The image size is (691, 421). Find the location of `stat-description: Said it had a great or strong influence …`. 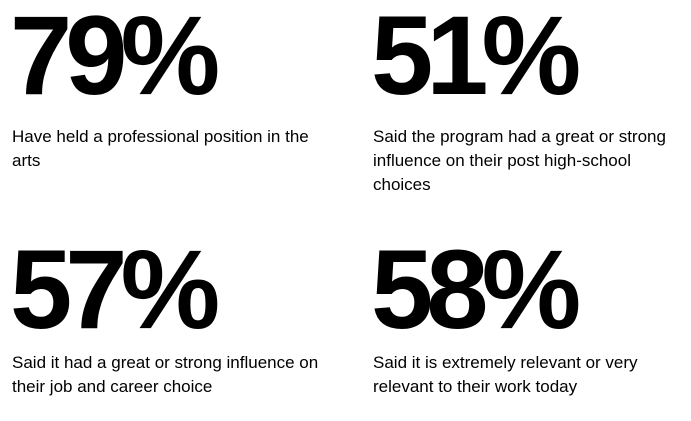

stat-description: Said it had a great or strong influence … is located at coordinates (165, 374).